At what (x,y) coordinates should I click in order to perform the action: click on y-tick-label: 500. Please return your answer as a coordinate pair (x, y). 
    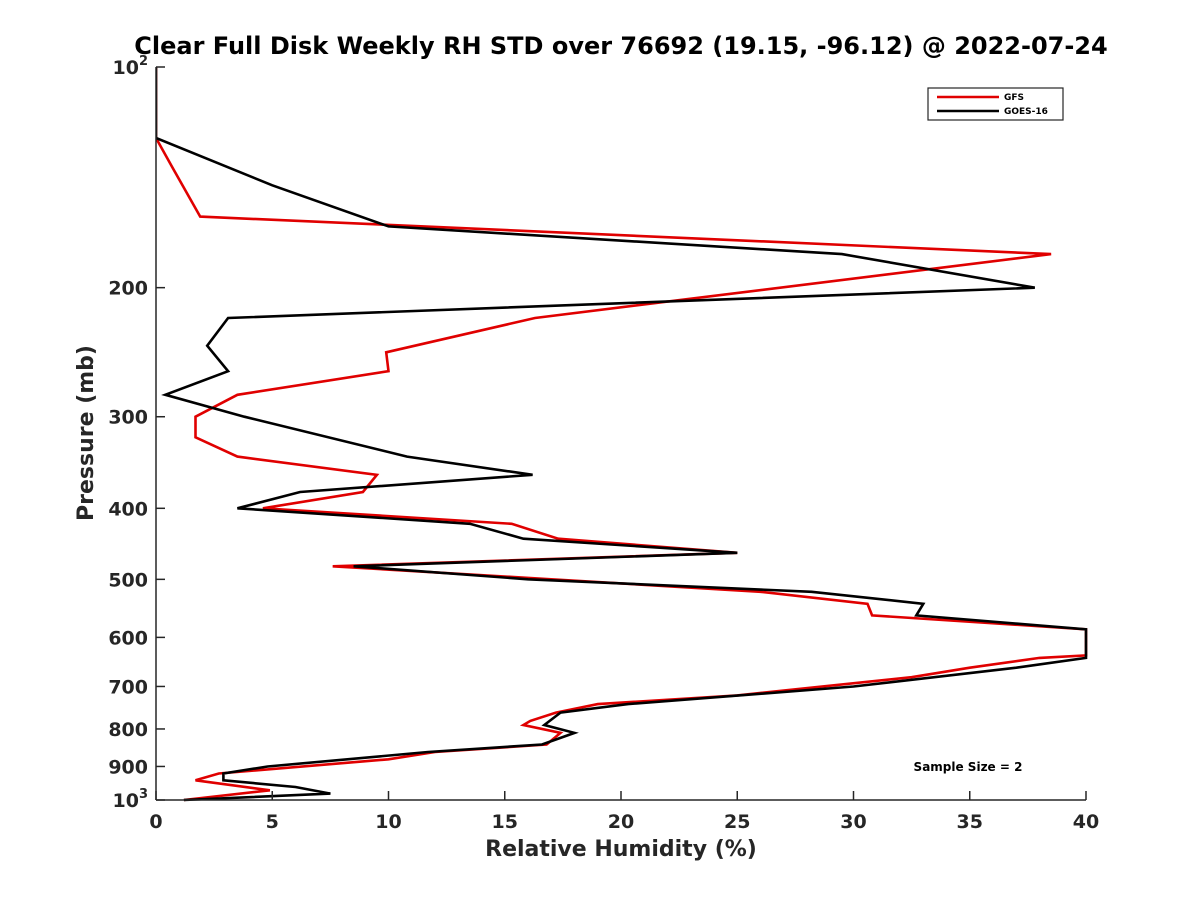
    Looking at the image, I should click on (128, 580).